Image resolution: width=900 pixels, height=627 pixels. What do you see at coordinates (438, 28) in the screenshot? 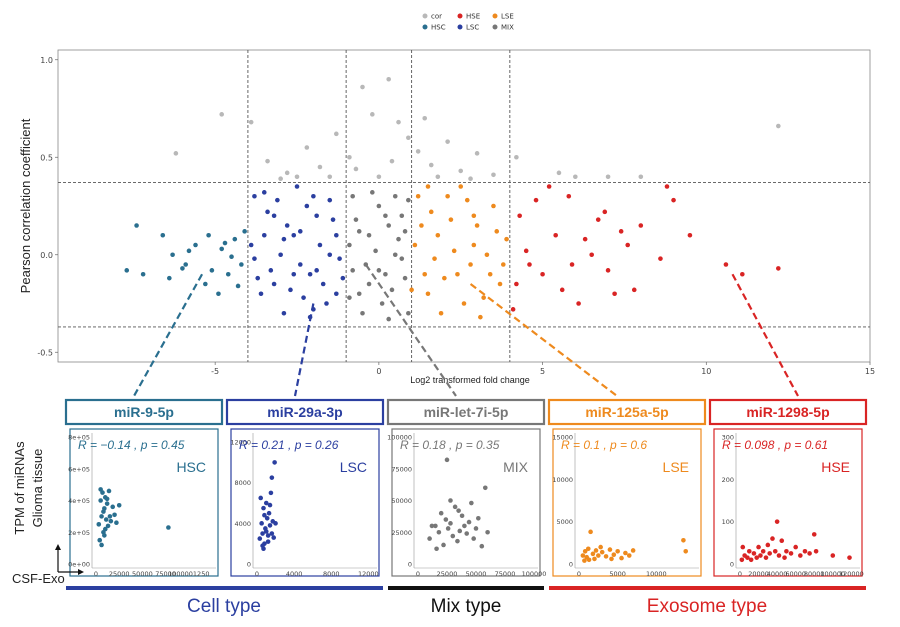
I see `legend-label-hsc: HSC` at bounding box center [438, 28].